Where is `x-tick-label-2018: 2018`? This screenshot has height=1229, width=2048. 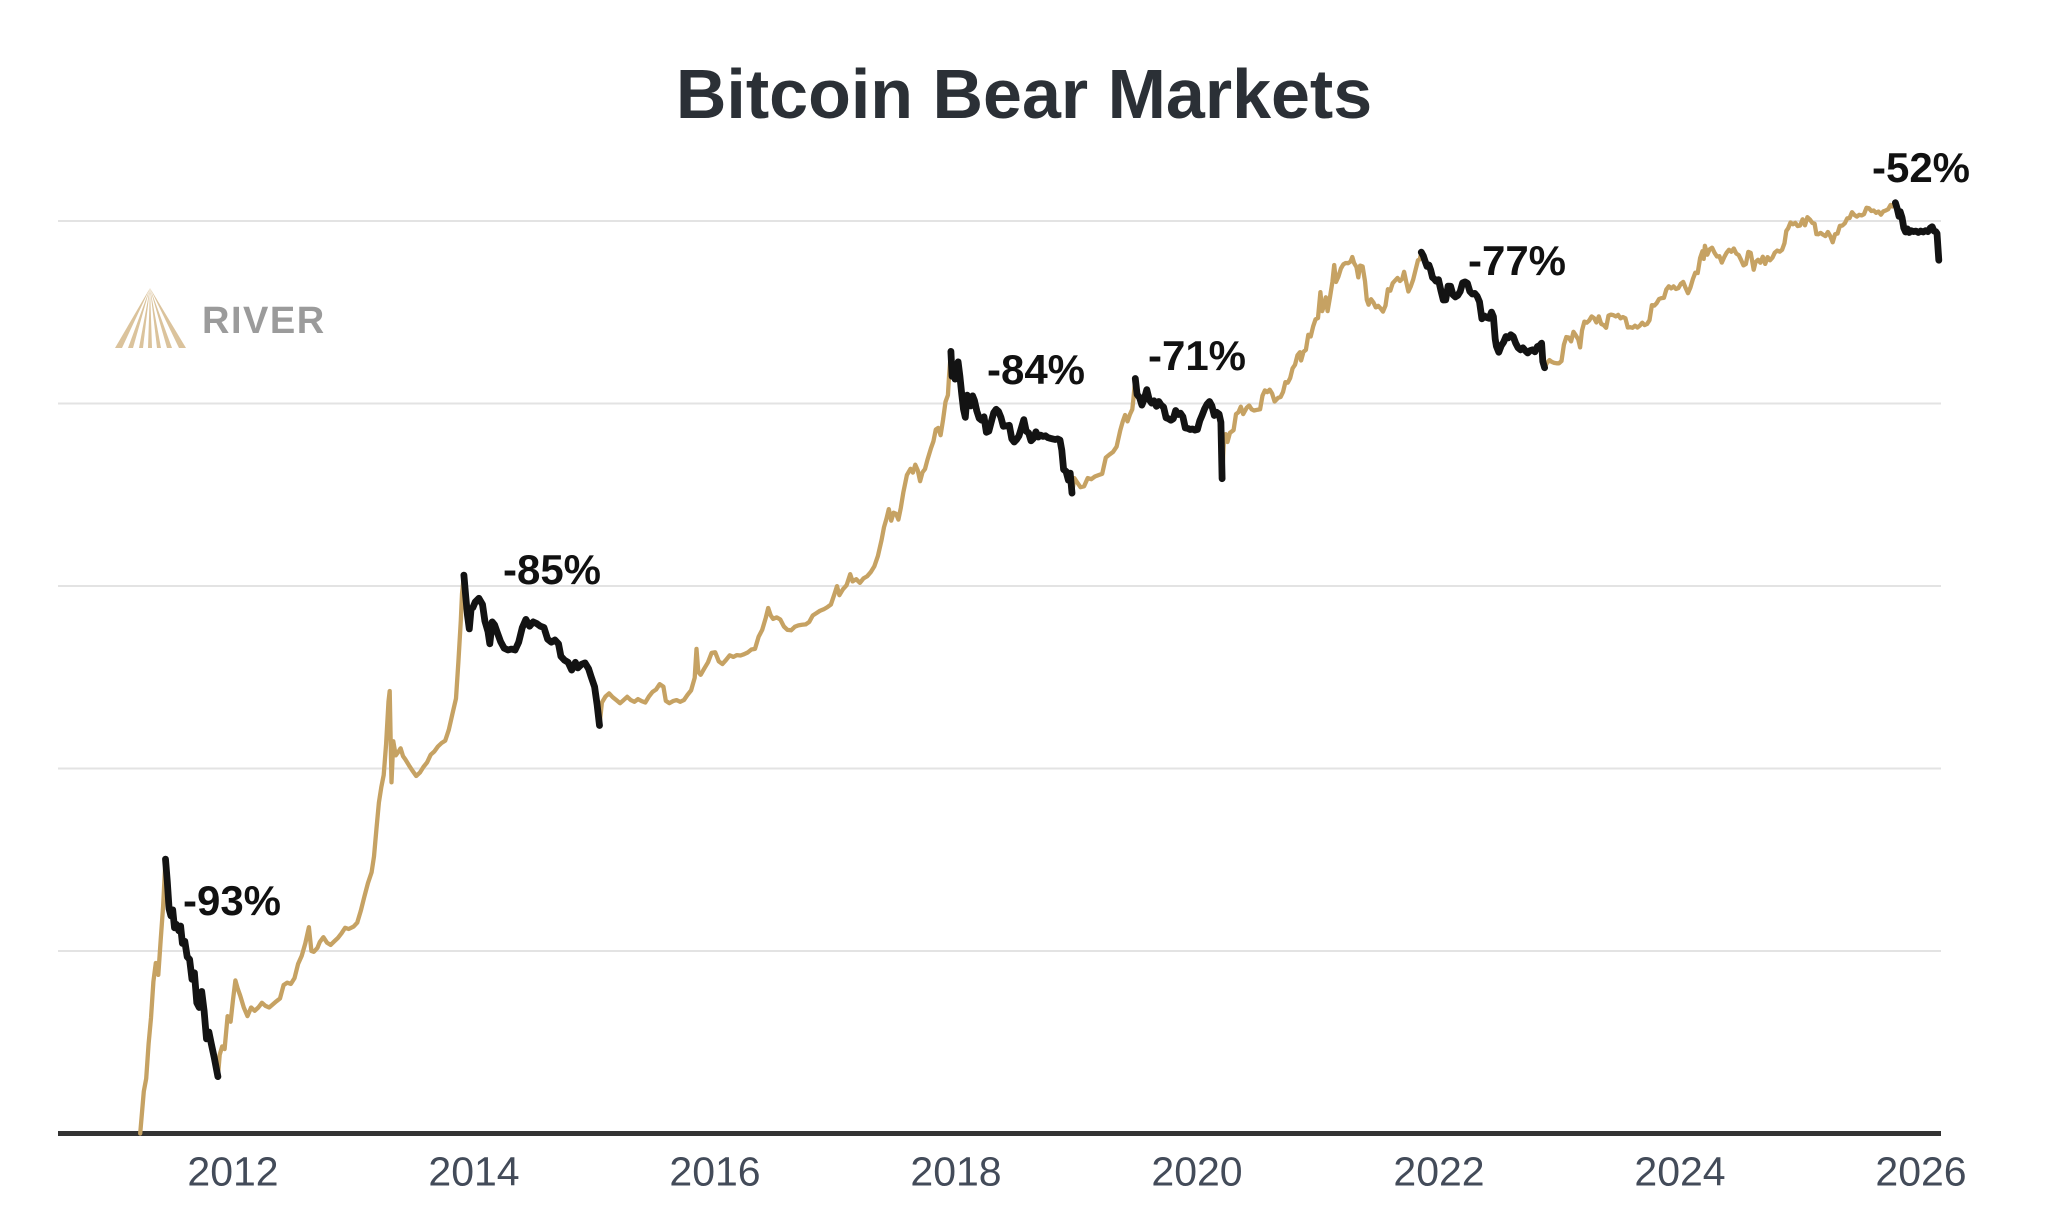 x-tick-label-2018: 2018 is located at coordinates (956, 1171).